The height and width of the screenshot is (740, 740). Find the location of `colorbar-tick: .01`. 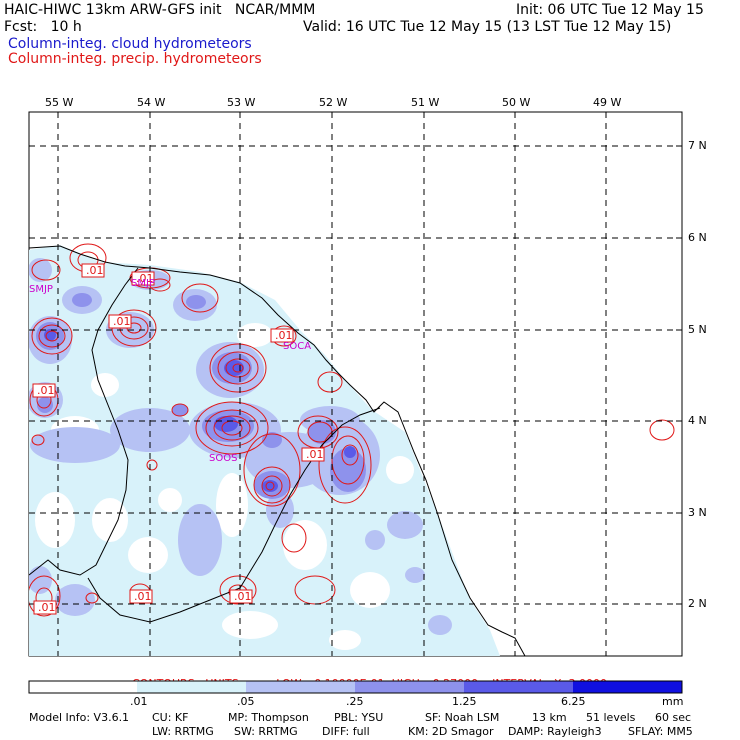

colorbar-tick: .01 is located at coordinates (139, 701).